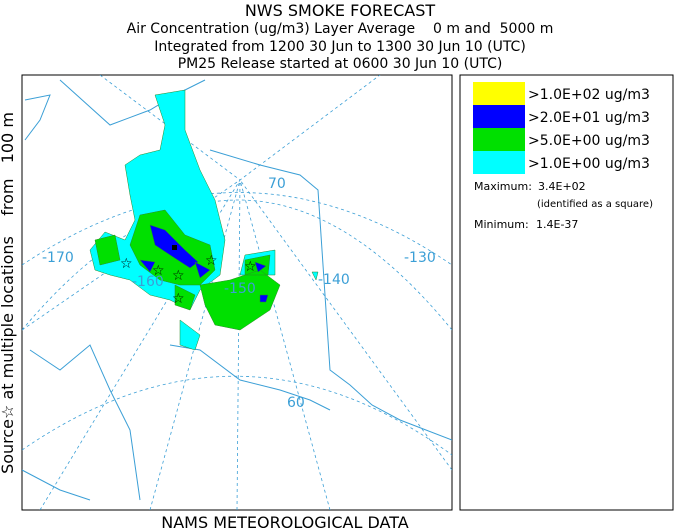  What do you see at coordinates (8, 293) in the screenshot?
I see `side-label: Source☆ at multiple locations from 100 m` at bounding box center [8, 293].